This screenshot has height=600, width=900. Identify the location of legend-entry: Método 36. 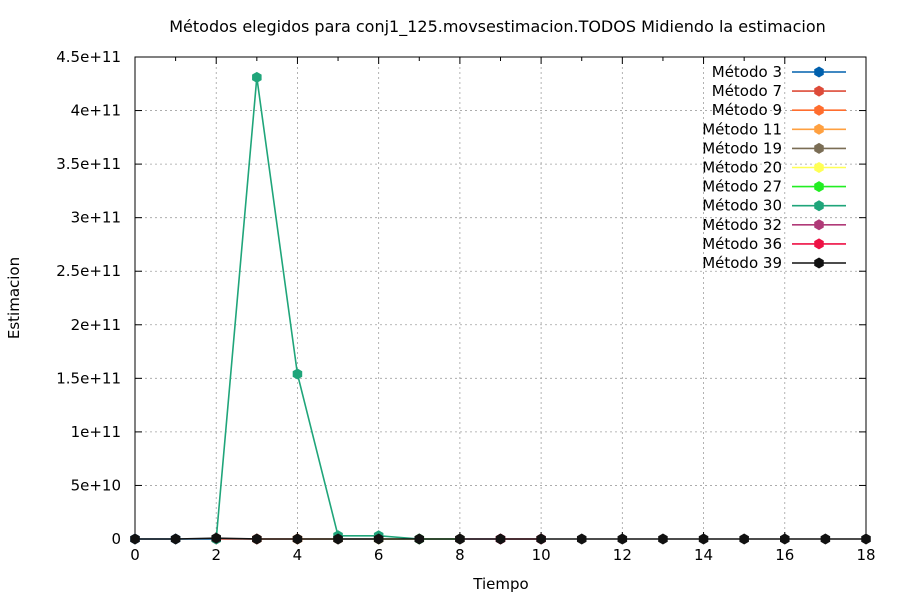
(774, 244).